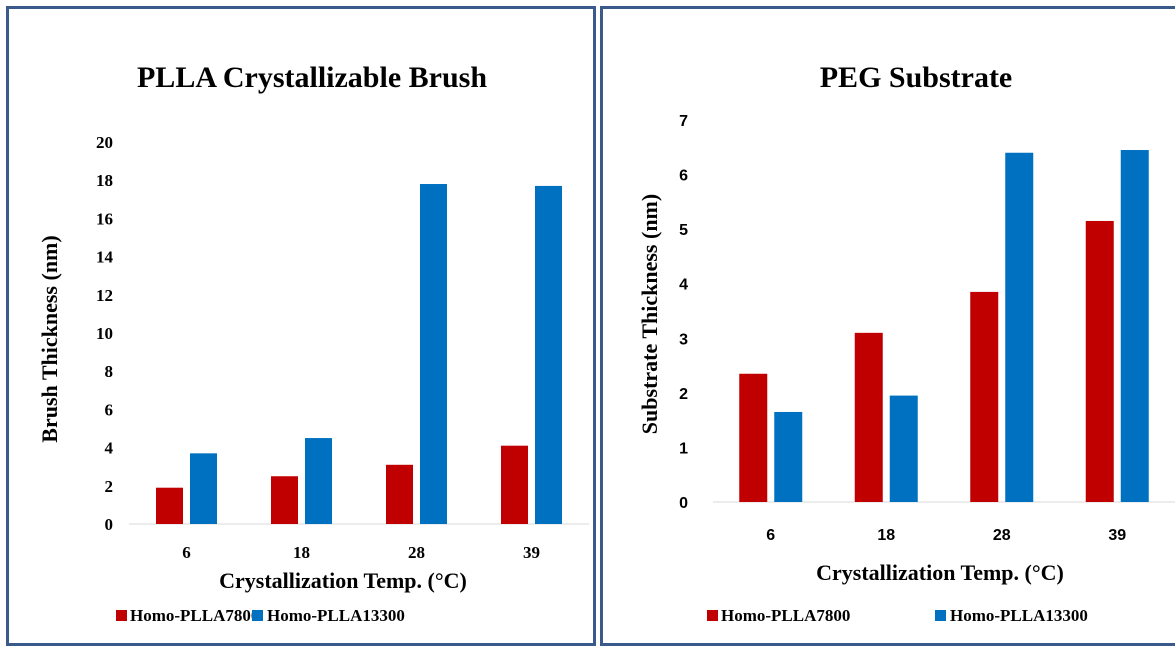 Image resolution: width=1176 pixels, height=646 pixels. I want to click on chart-title: PEG Substrate, so click(916, 77).